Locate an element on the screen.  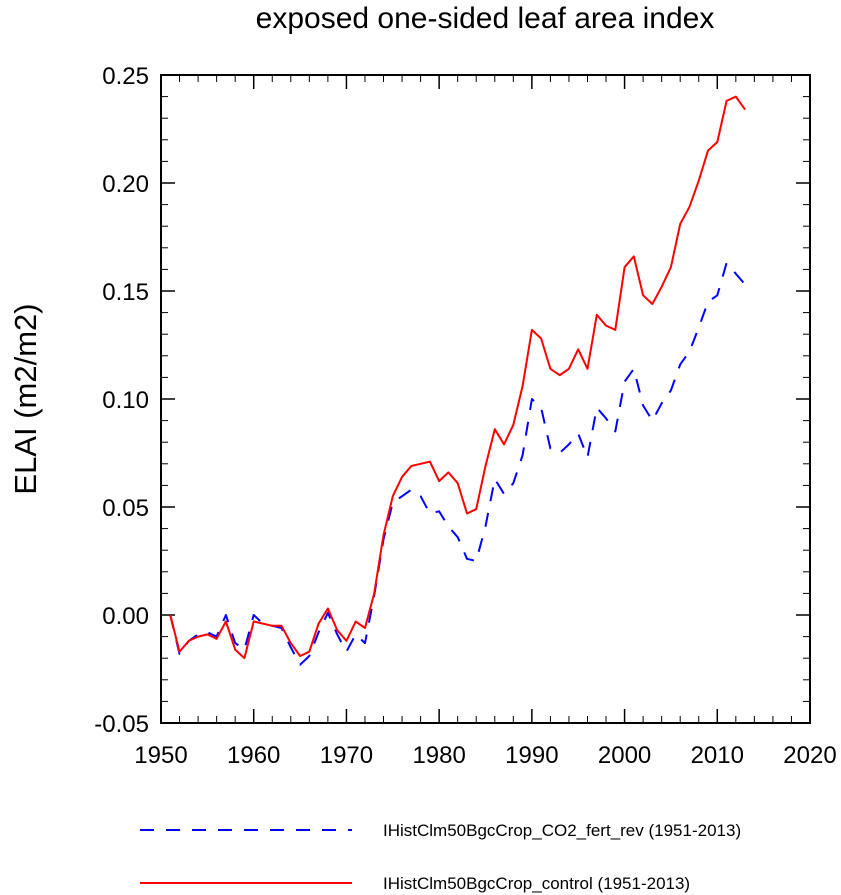
y-tick-label: 0.20 is located at coordinates (125, 184).